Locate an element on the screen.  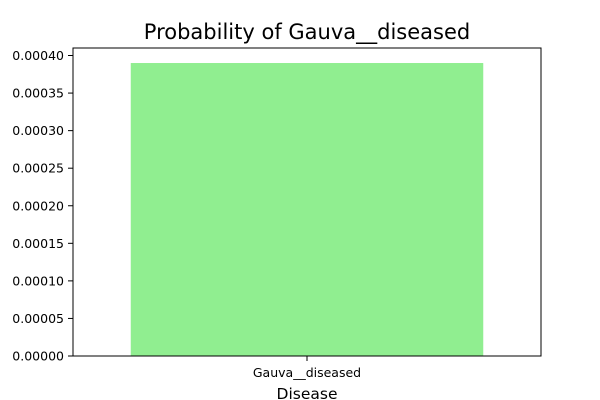
x-tick-label: Gauva__diseased is located at coordinates (307, 372).